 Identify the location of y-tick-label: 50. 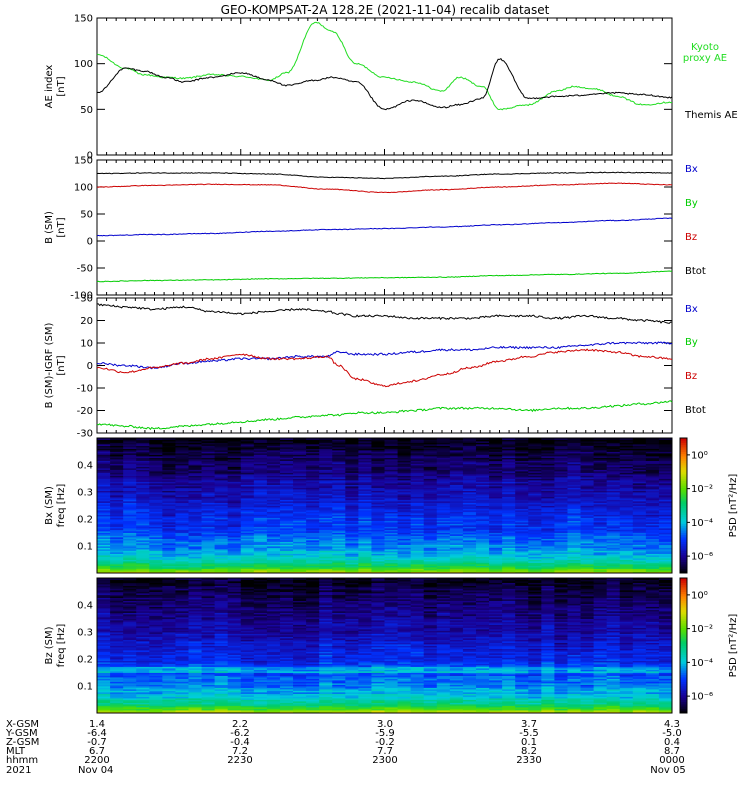
(86, 110).